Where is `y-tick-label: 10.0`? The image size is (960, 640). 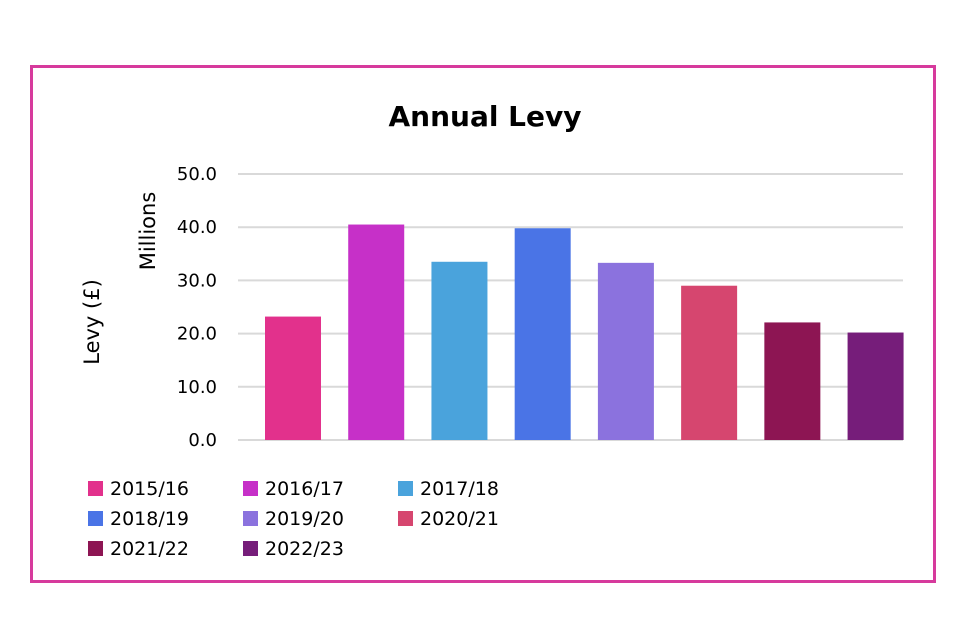 y-tick-label: 10.0 is located at coordinates (197, 387).